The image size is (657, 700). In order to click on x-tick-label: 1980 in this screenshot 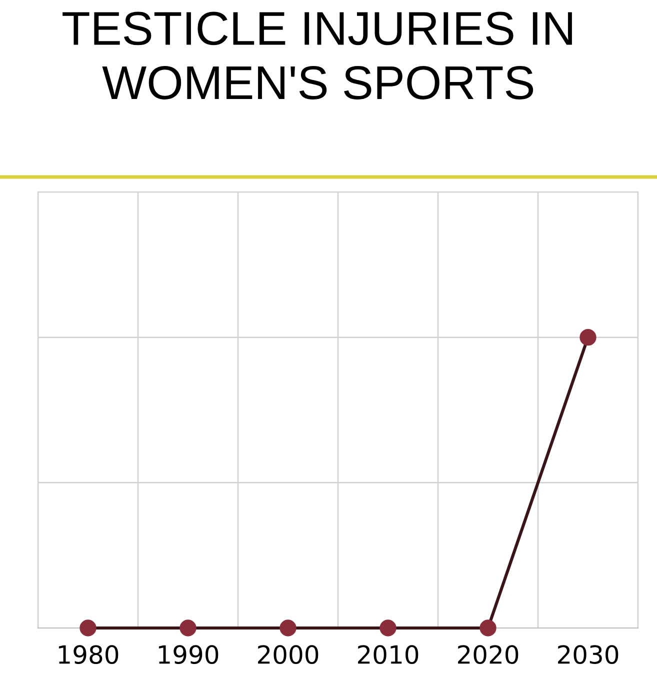, I will do `click(88, 654)`.